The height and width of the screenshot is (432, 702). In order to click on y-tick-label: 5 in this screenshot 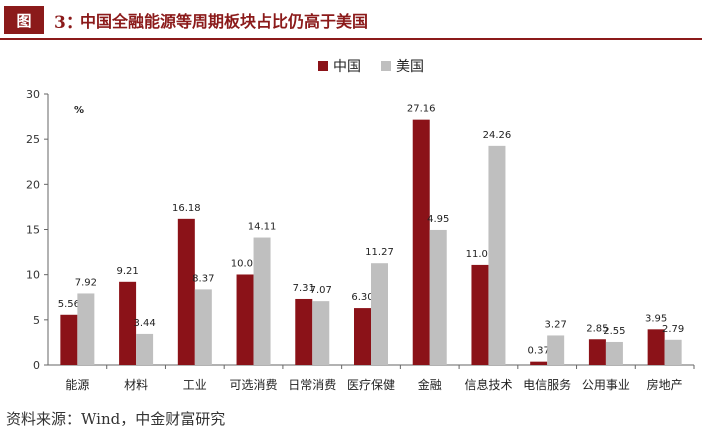, I will do `click(36, 320)`.